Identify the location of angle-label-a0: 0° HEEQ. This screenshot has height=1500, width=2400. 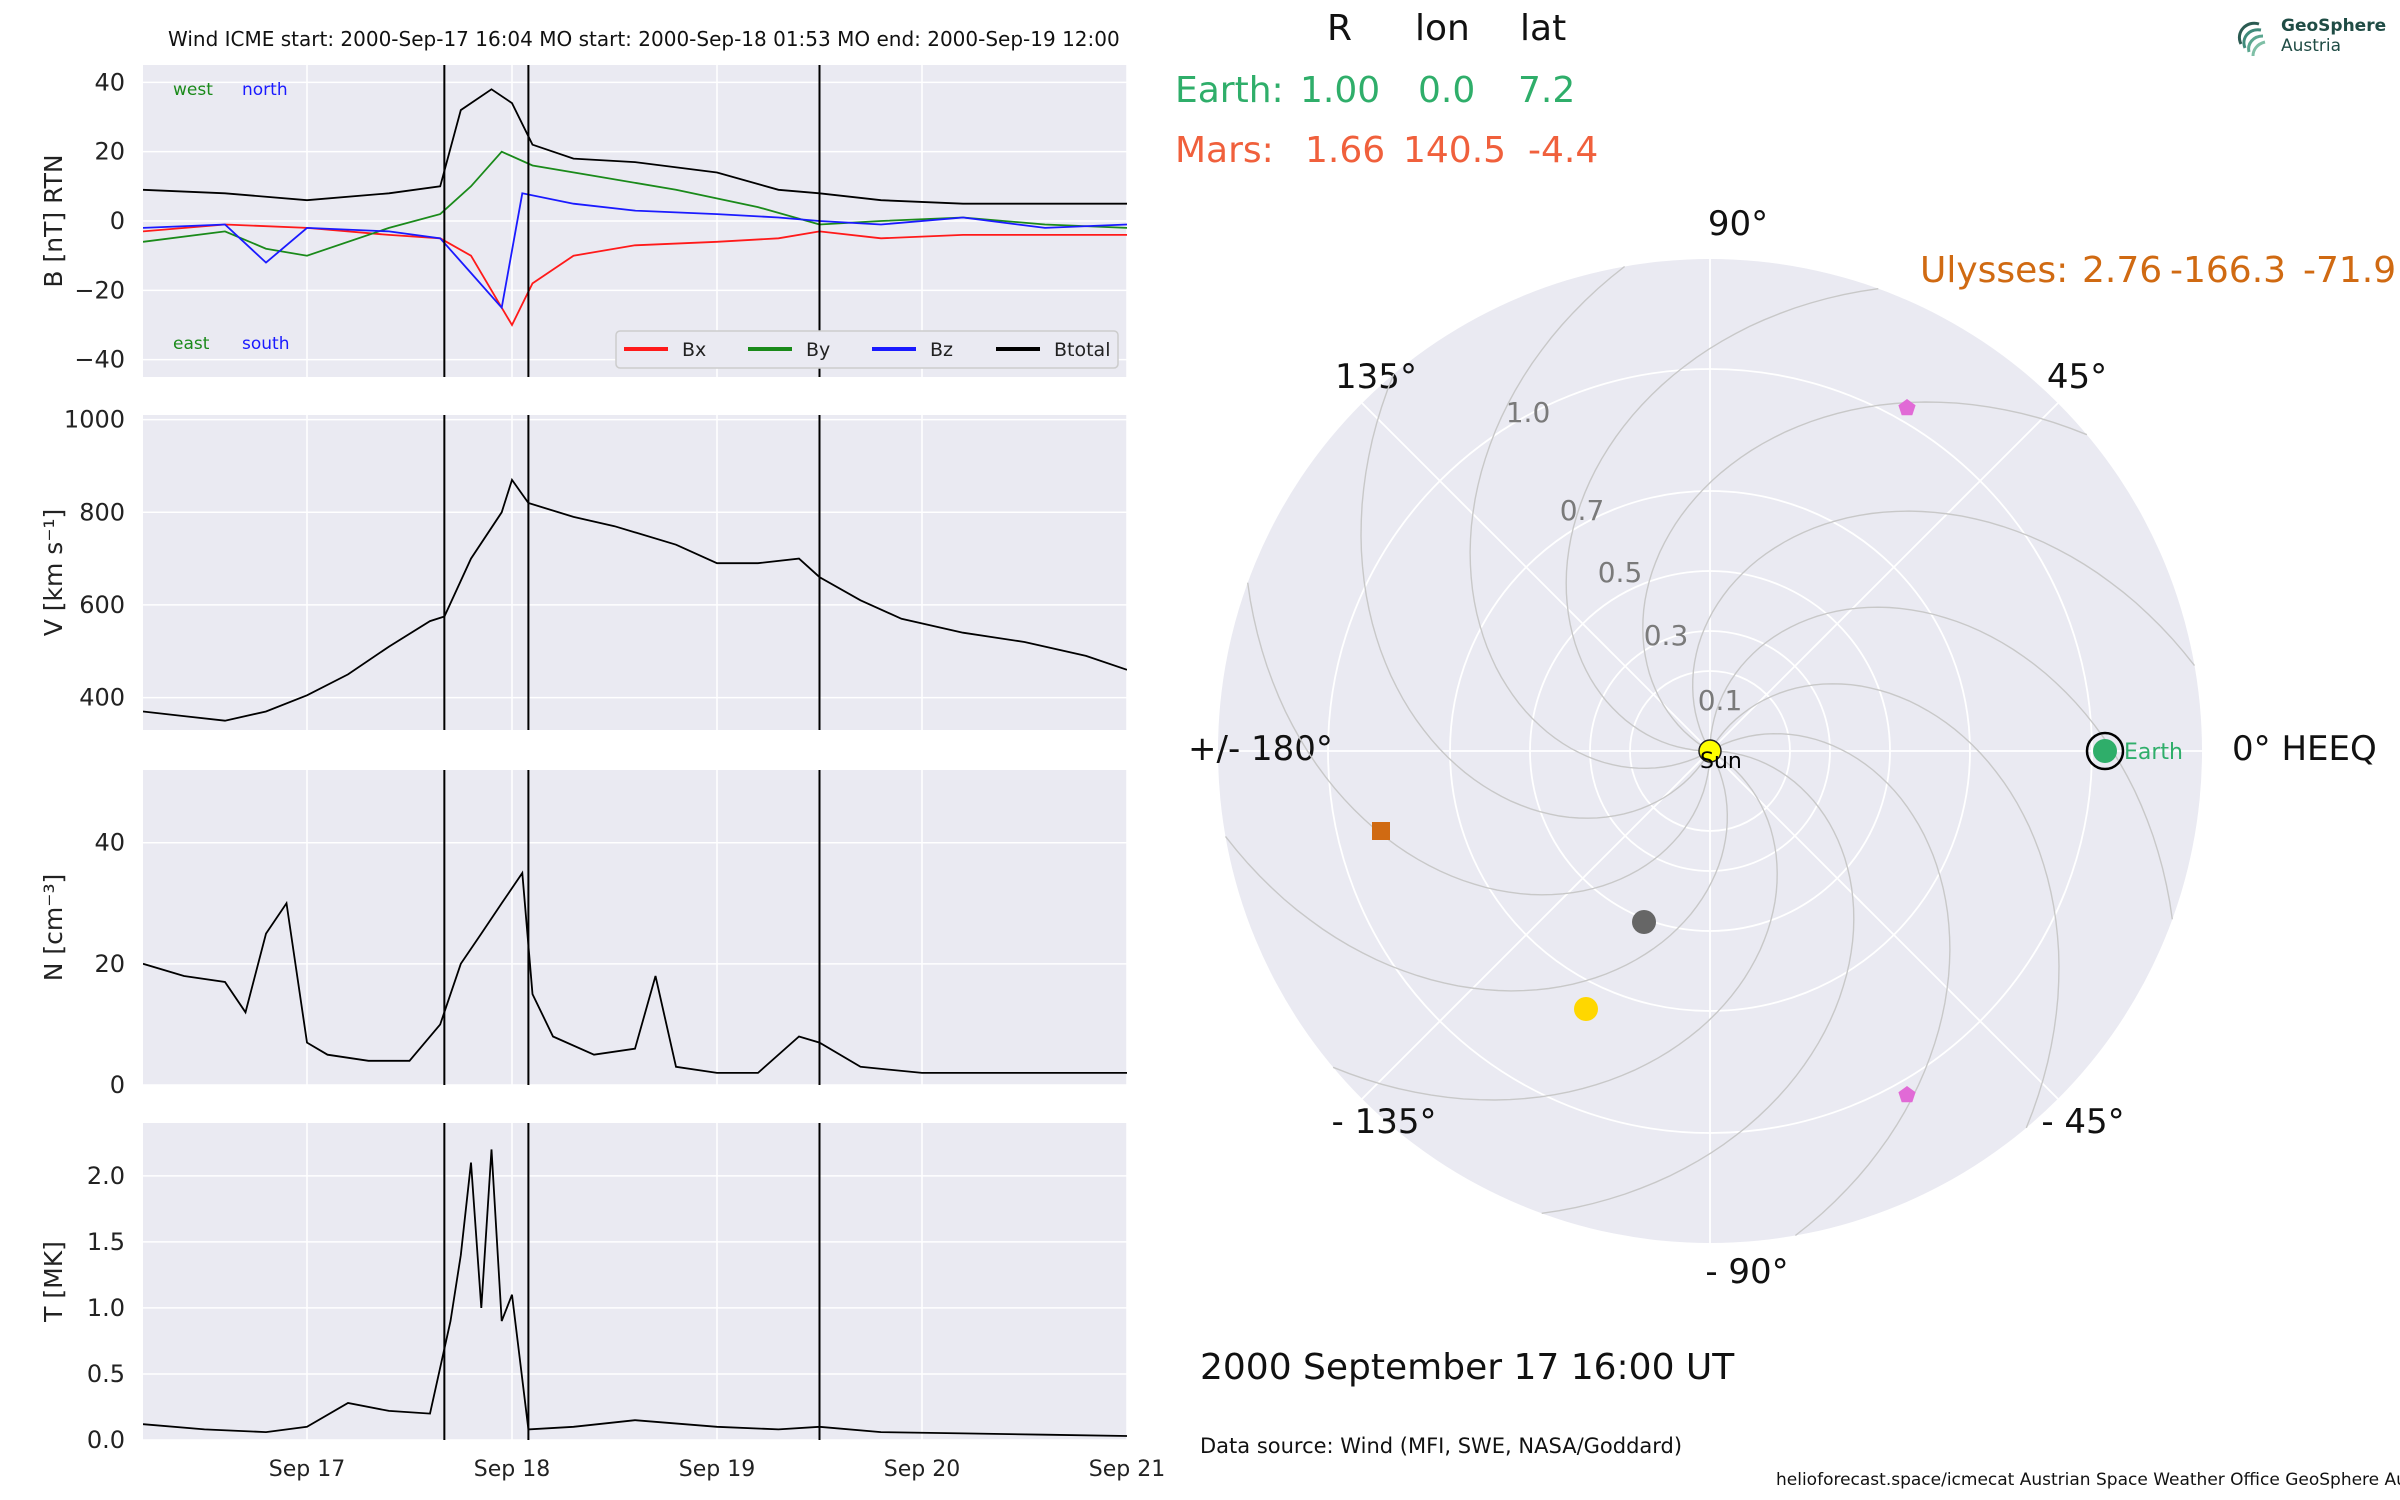
(2304, 749).